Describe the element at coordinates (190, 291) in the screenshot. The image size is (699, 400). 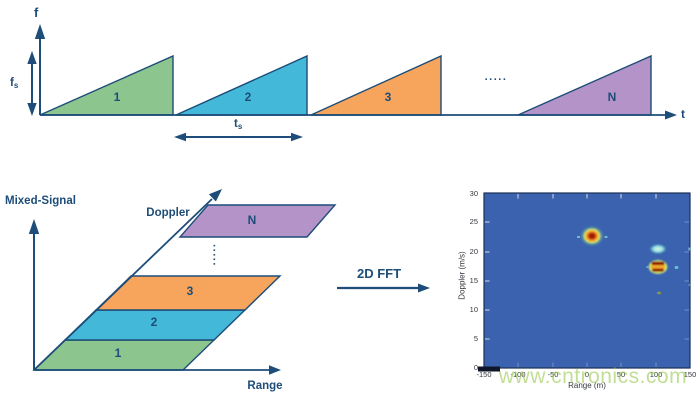
I see `slice-label-3: 3` at that location.